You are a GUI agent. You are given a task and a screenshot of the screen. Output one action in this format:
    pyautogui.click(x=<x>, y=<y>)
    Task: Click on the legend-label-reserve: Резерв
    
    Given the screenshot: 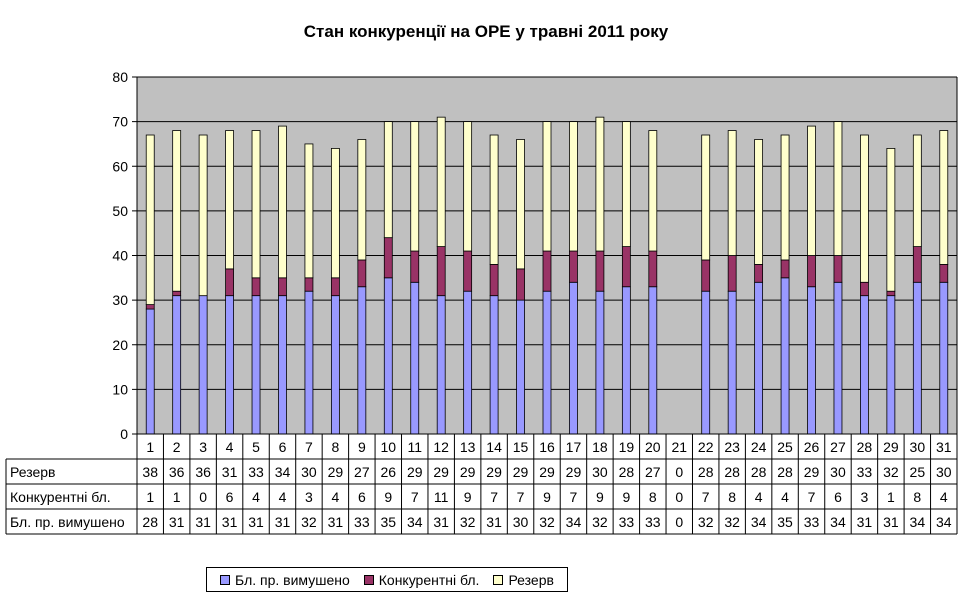 What is the action you would take?
    pyautogui.click(x=531, y=579)
    